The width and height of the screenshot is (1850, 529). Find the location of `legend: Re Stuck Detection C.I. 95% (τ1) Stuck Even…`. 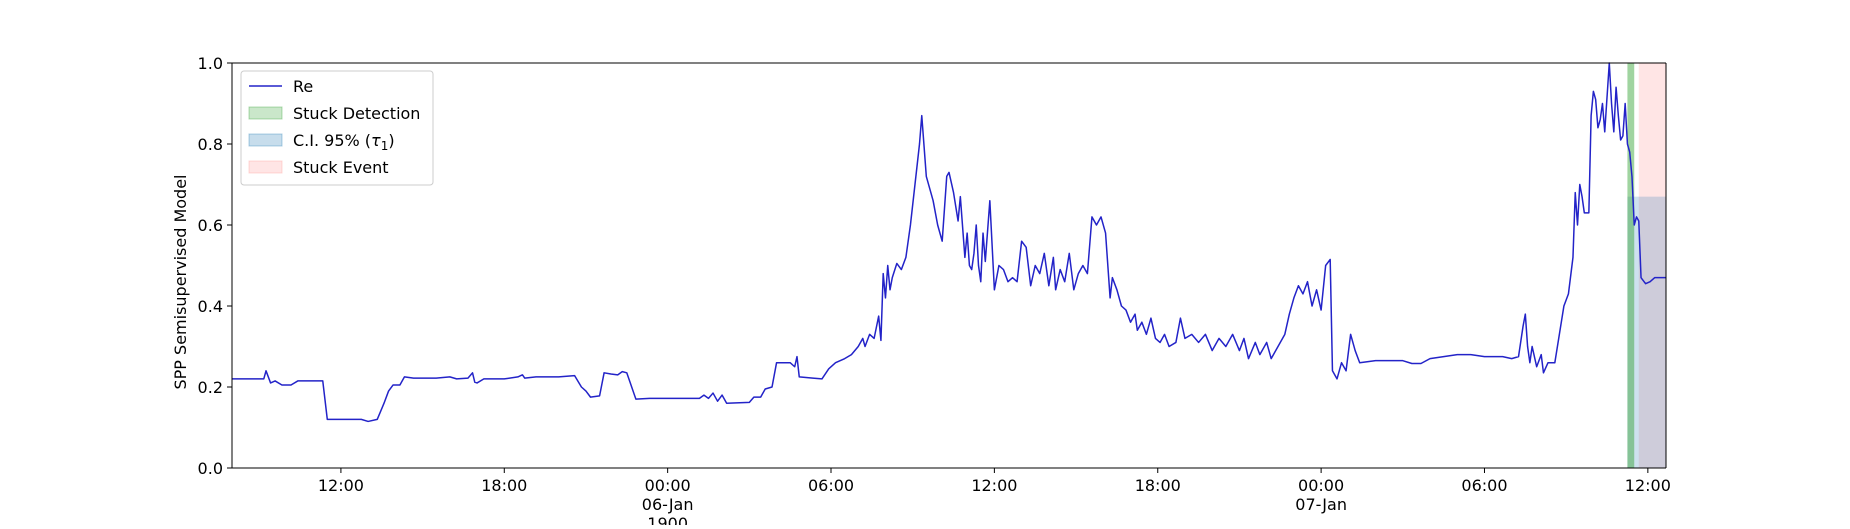

legend: Re Stuck Detection C.I. 95% (τ1) Stuck Even… is located at coordinates (337, 128).